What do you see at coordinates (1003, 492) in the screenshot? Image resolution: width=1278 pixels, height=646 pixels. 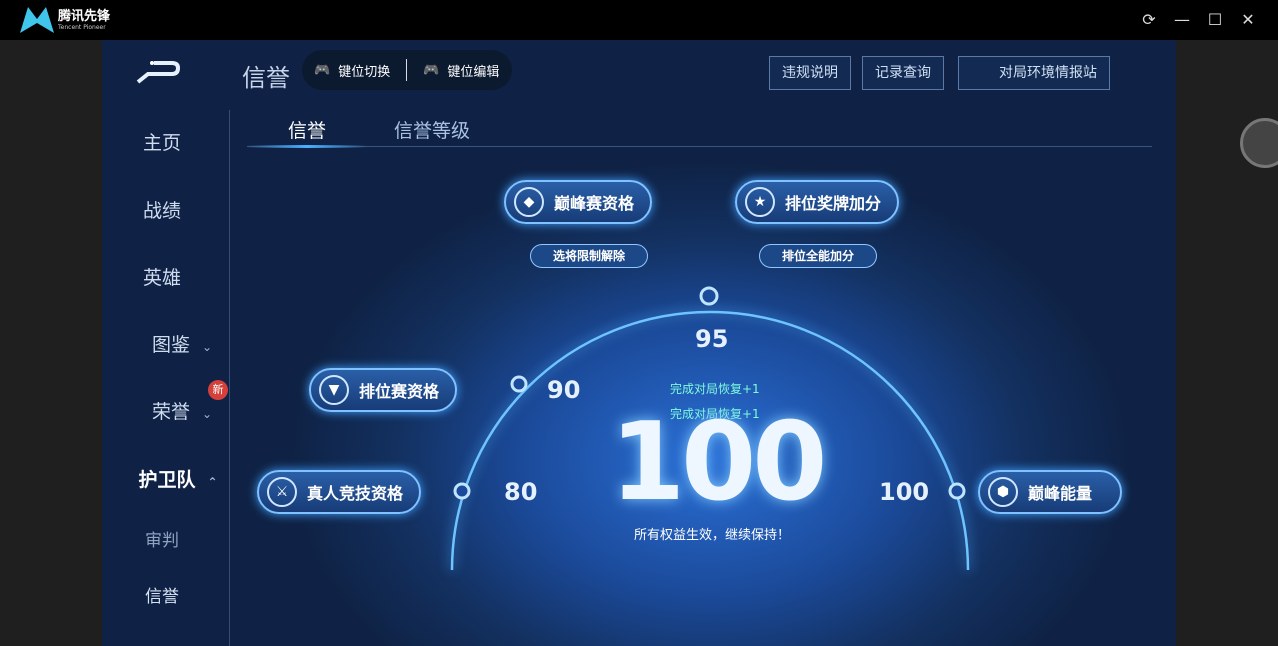 I see `cube-icon: ⬢` at bounding box center [1003, 492].